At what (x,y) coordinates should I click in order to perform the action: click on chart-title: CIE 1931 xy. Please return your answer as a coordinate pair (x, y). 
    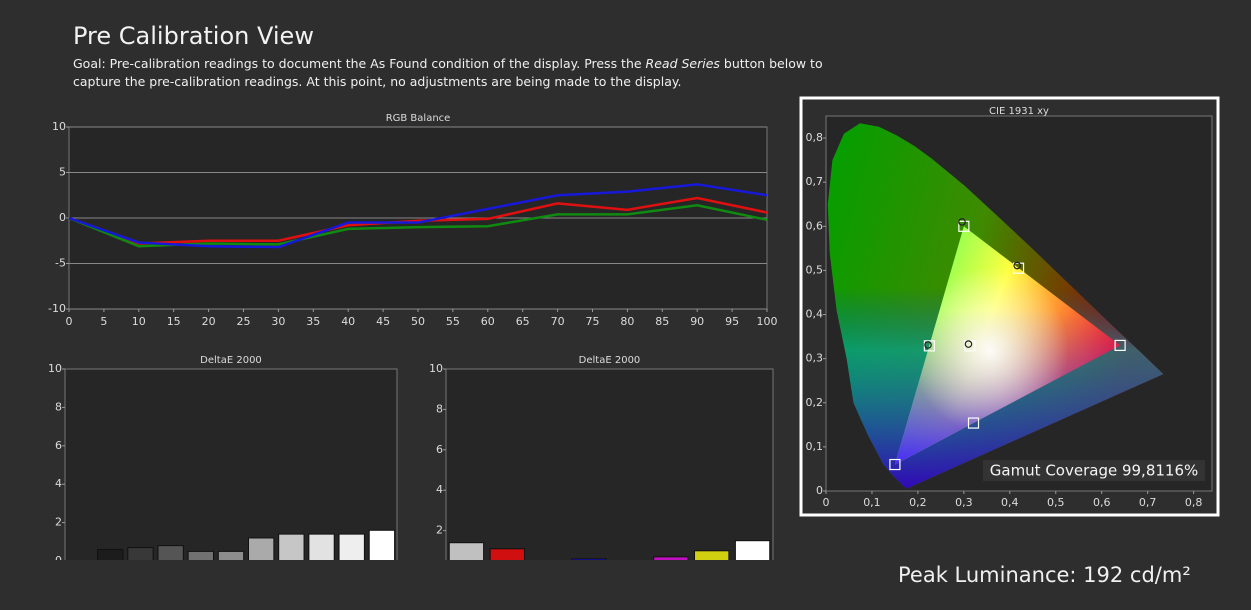
    Looking at the image, I should click on (1019, 111).